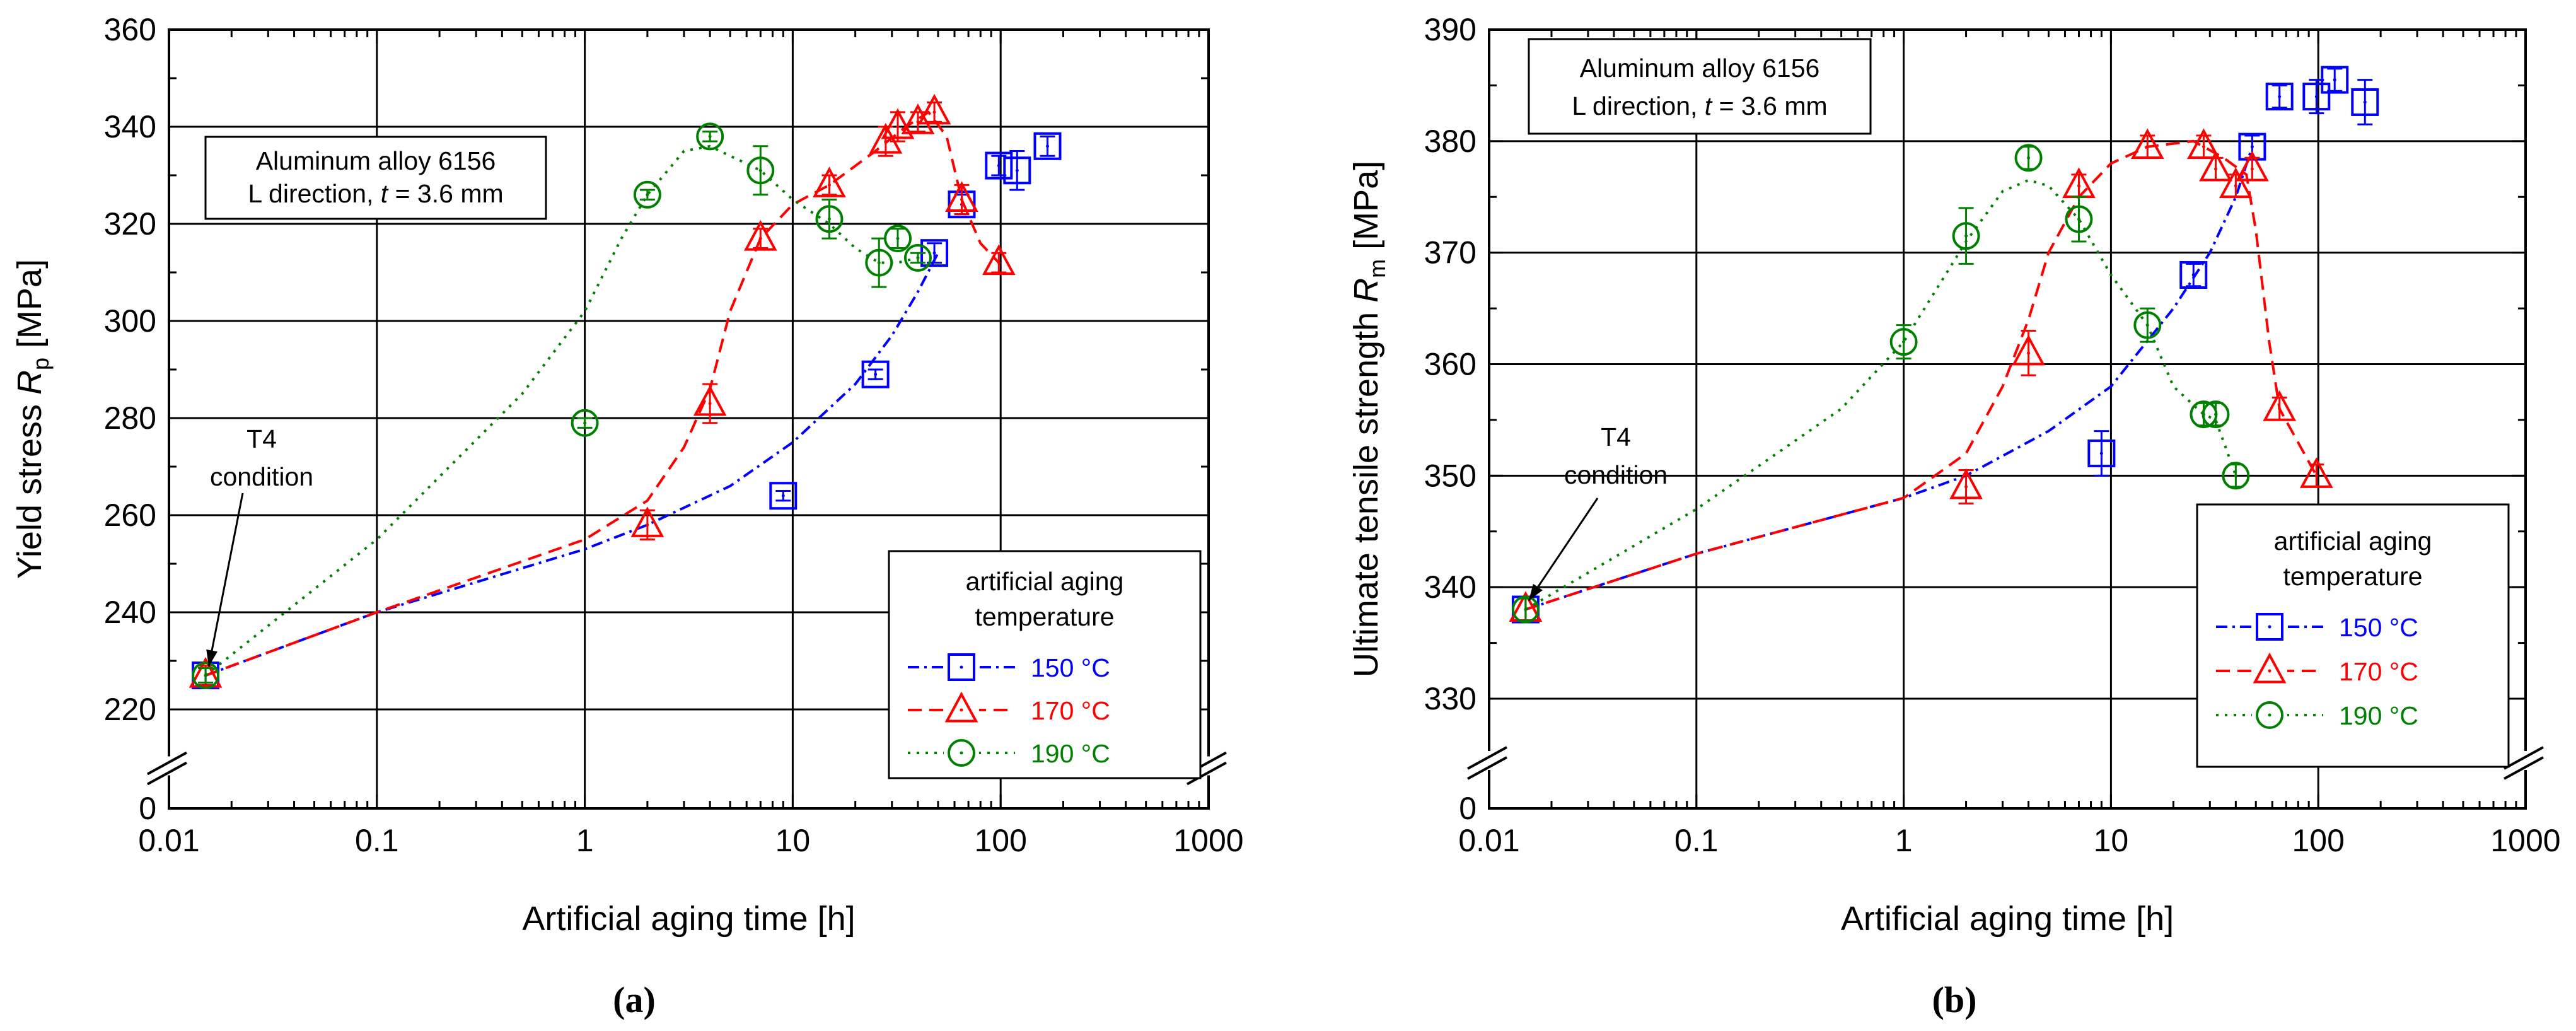 The width and height of the screenshot is (2576, 1031). What do you see at coordinates (446, 194) in the screenshot?
I see `info-box-line2-suffix: = 3.6 mm` at bounding box center [446, 194].